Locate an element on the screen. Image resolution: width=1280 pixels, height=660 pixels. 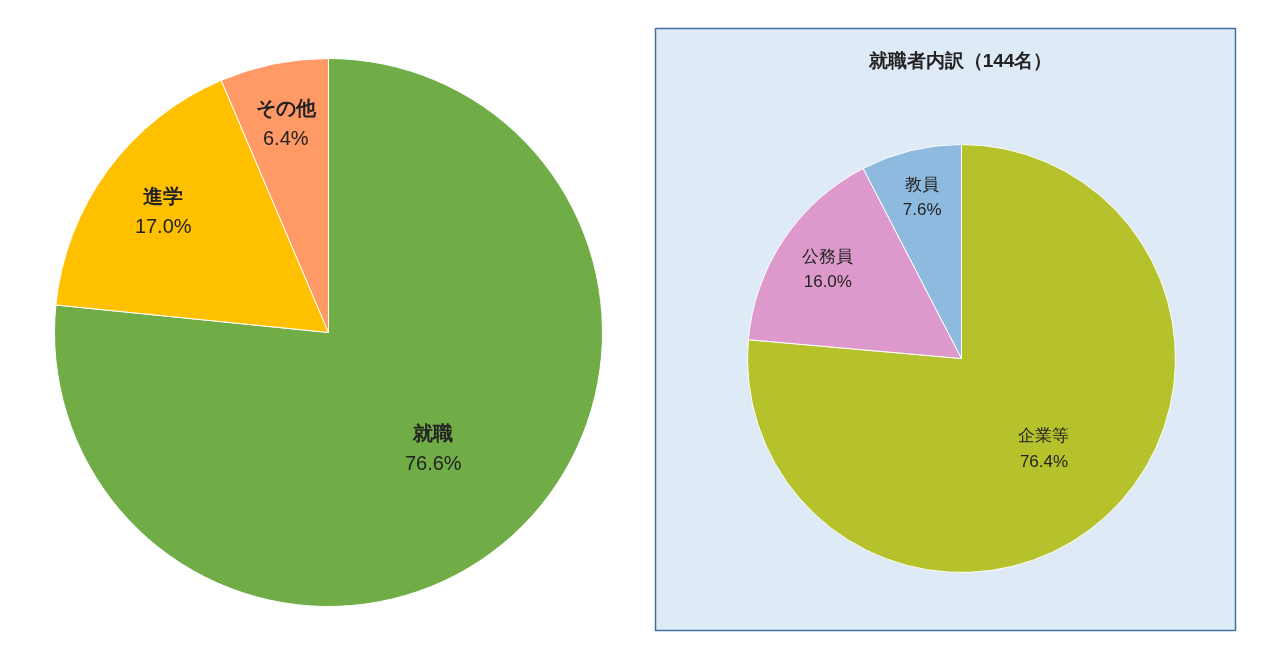
slice-label: 公務員 is located at coordinates (828, 256).